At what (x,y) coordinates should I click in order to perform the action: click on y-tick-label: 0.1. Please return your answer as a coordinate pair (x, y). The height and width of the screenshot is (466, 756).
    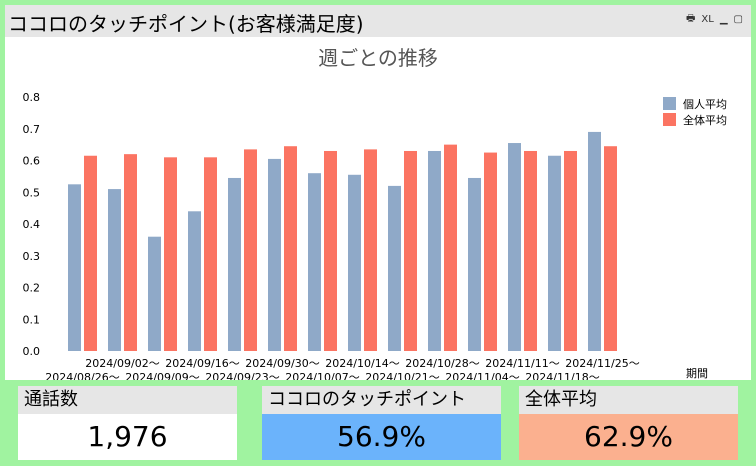
    Looking at the image, I should click on (32, 319).